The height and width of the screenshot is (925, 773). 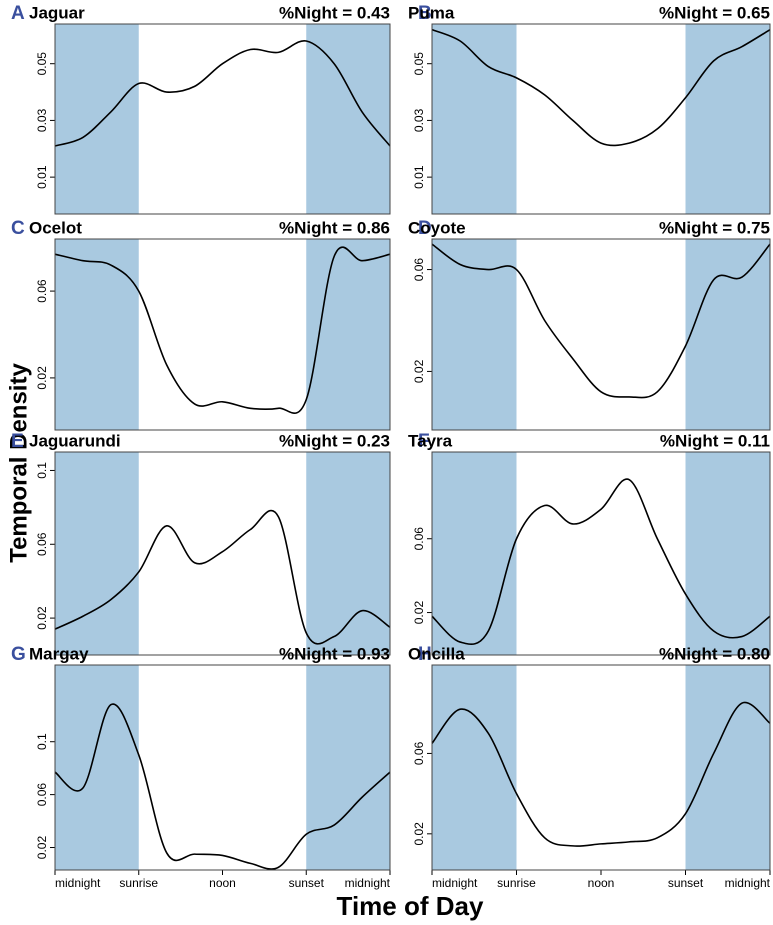 I want to click on panel-letter: H, so click(x=425, y=654).